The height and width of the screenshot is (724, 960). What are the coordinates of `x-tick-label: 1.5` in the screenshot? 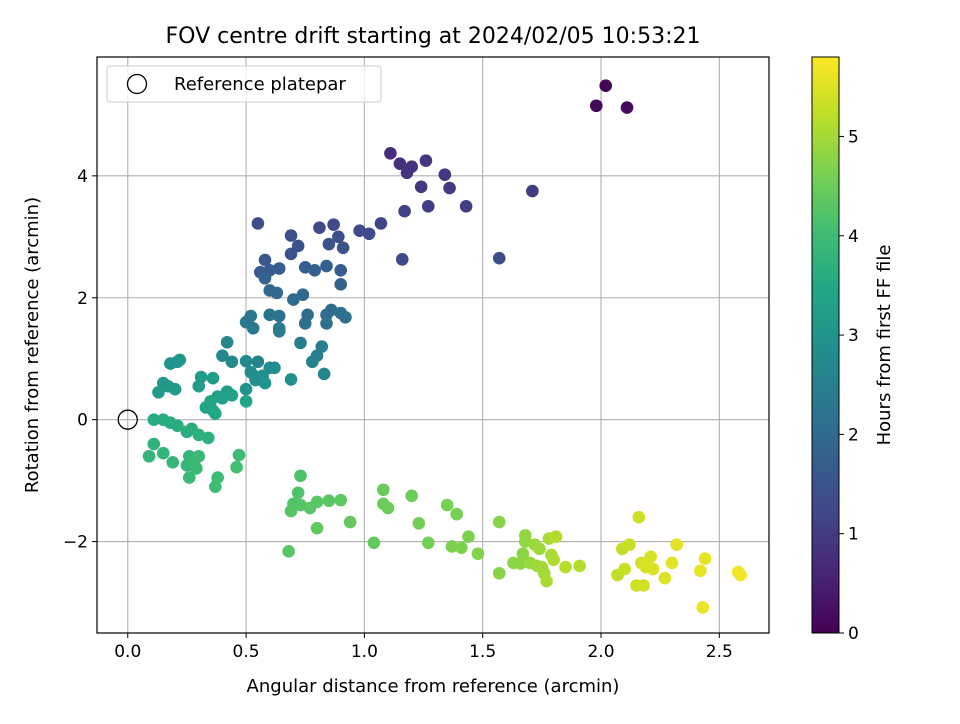 It's located at (482, 652).